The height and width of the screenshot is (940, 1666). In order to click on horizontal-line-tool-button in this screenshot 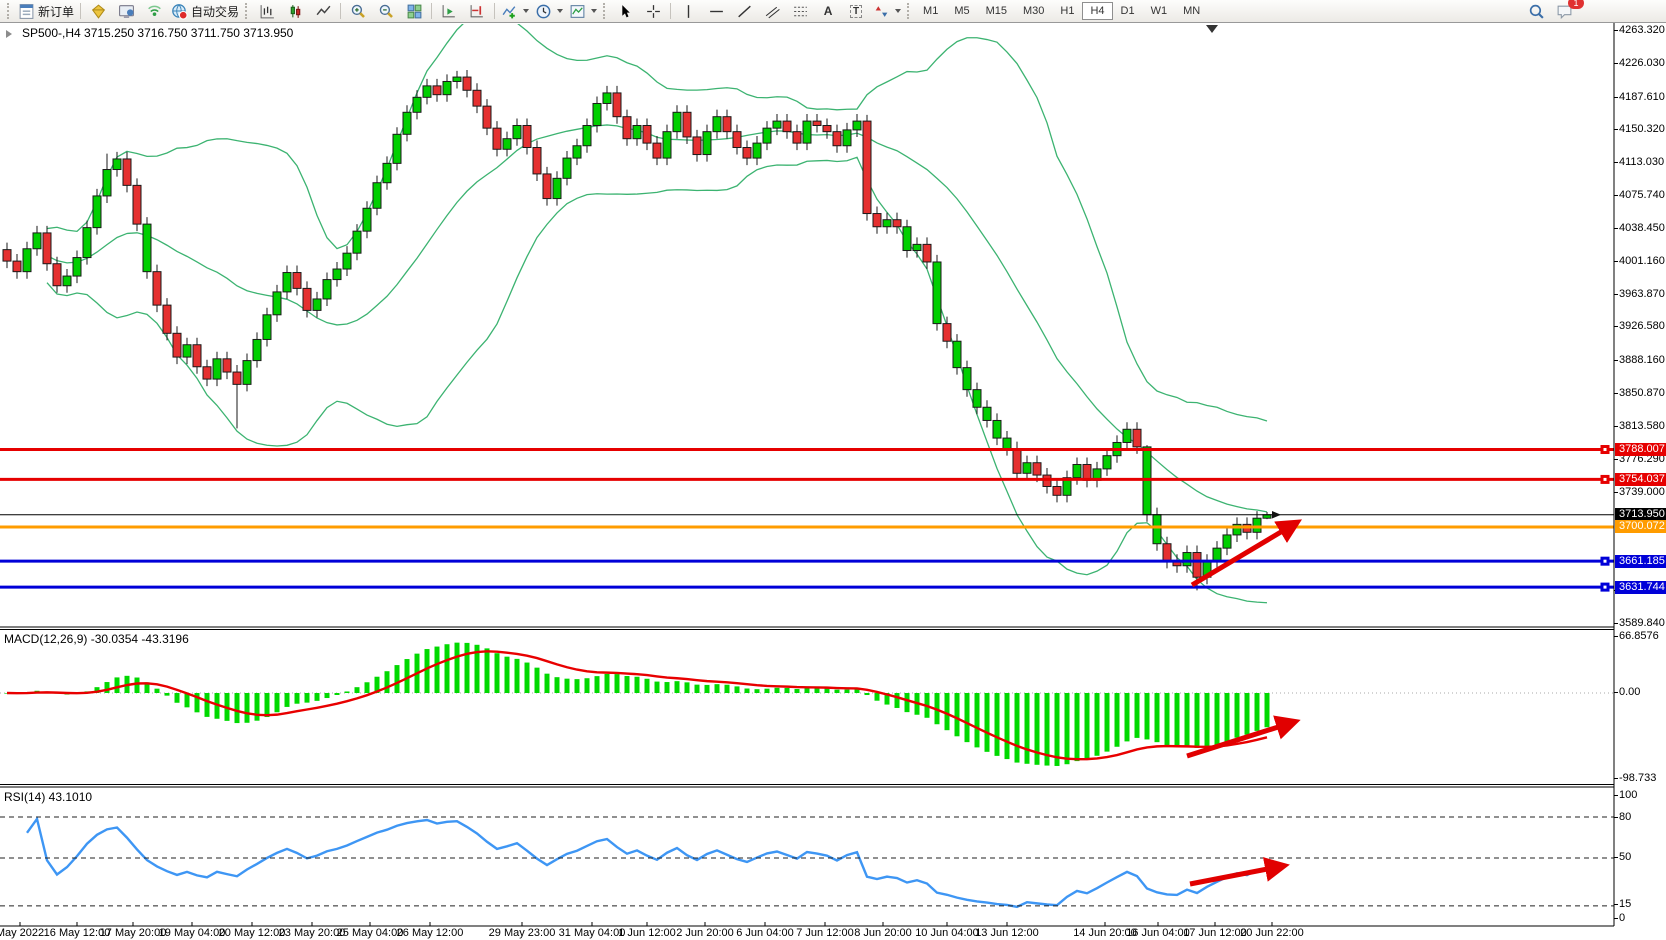, I will do `click(716, 11)`.